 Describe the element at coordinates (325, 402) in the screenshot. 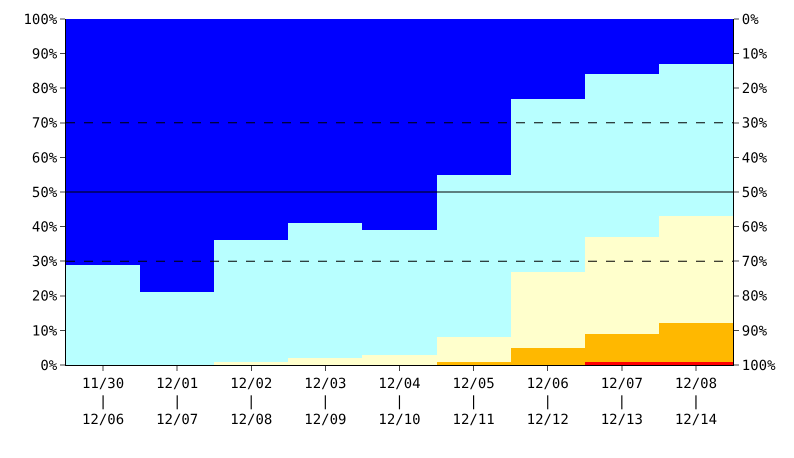

I see `x-tick-label: 12/03 | 12/09` at that location.